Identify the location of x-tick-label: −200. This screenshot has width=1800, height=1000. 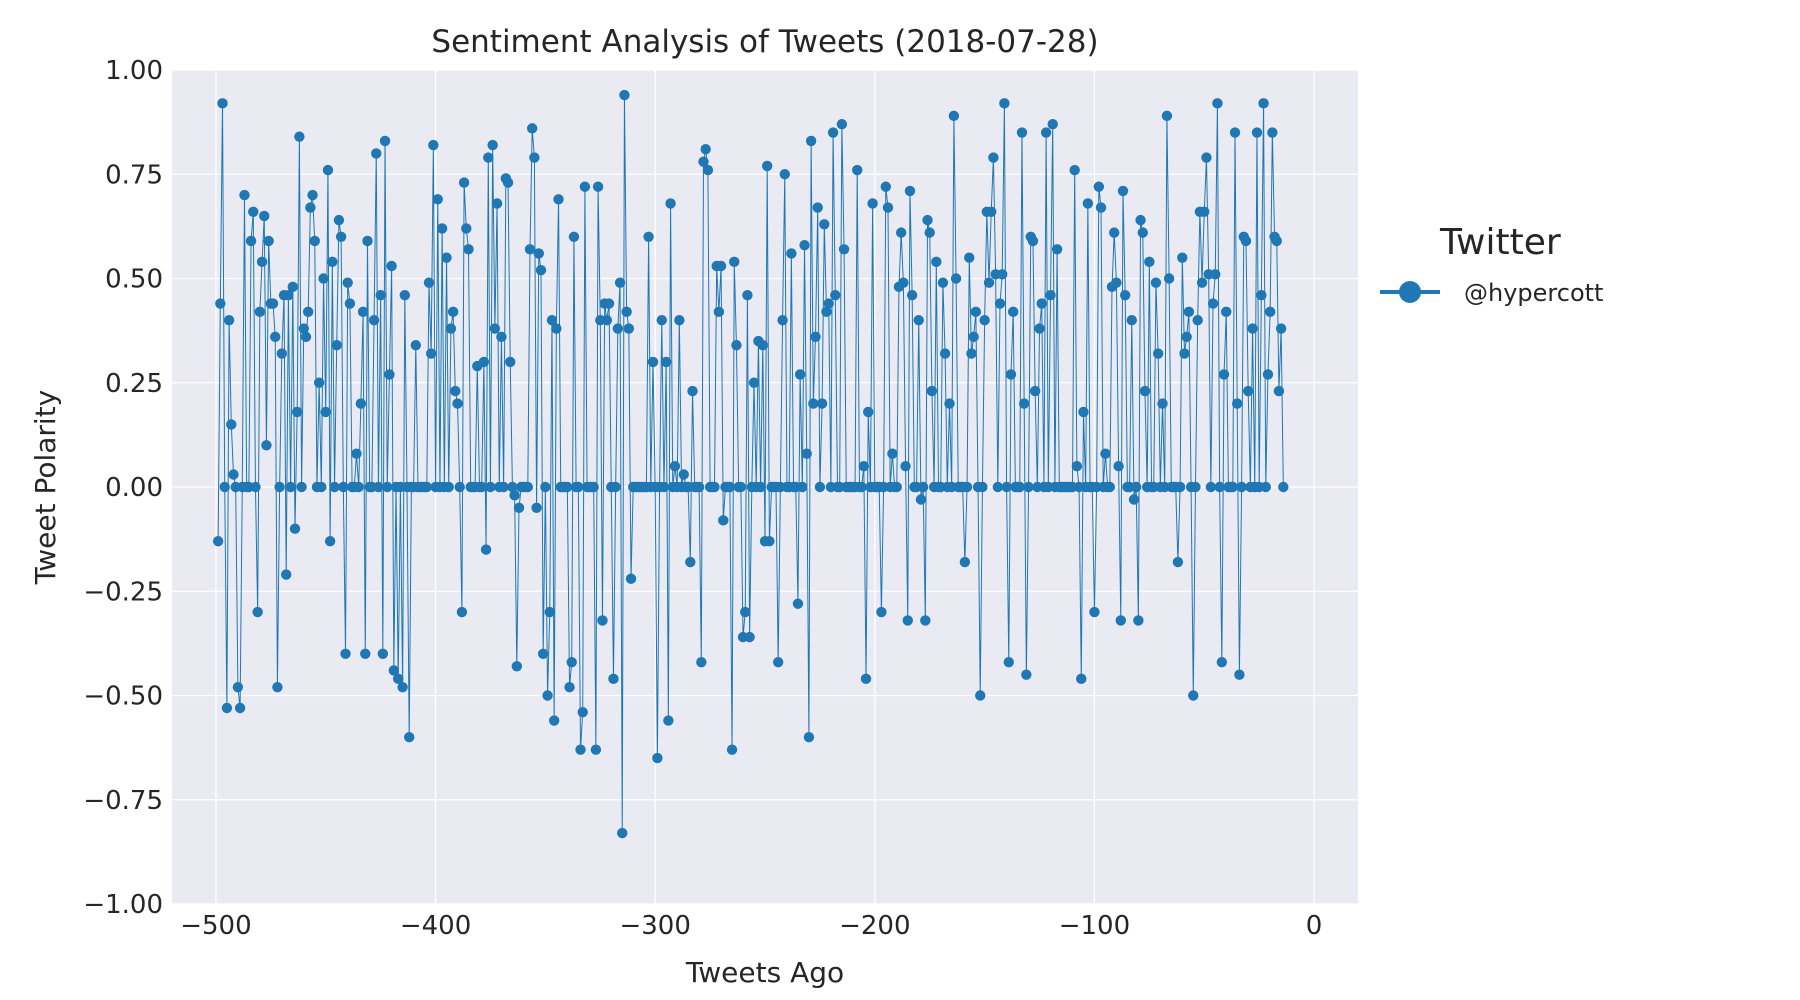
(874, 926).